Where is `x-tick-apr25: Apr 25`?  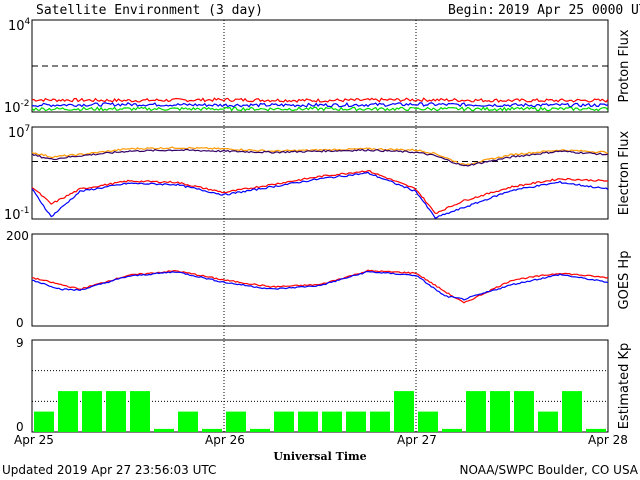 x-tick-apr25: Apr 25 is located at coordinates (34, 440).